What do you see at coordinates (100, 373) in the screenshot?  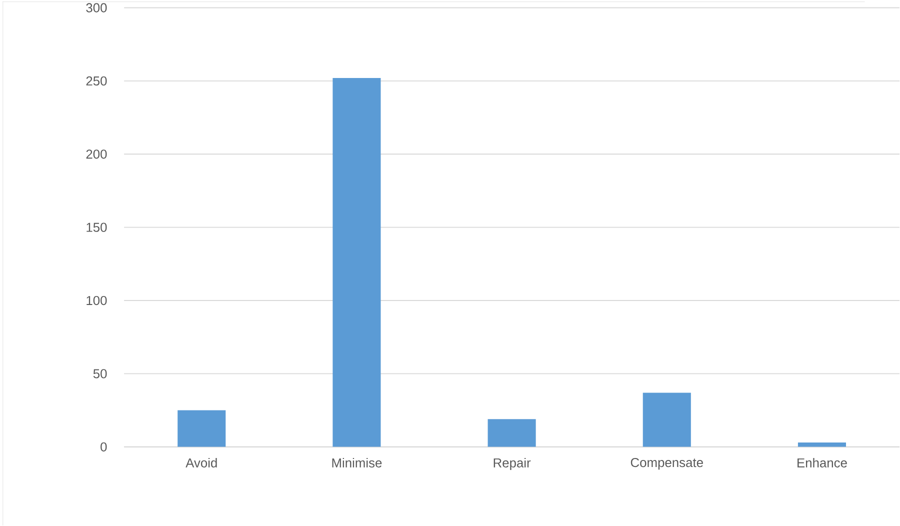 I see `y-tick-label: 50` at bounding box center [100, 373].